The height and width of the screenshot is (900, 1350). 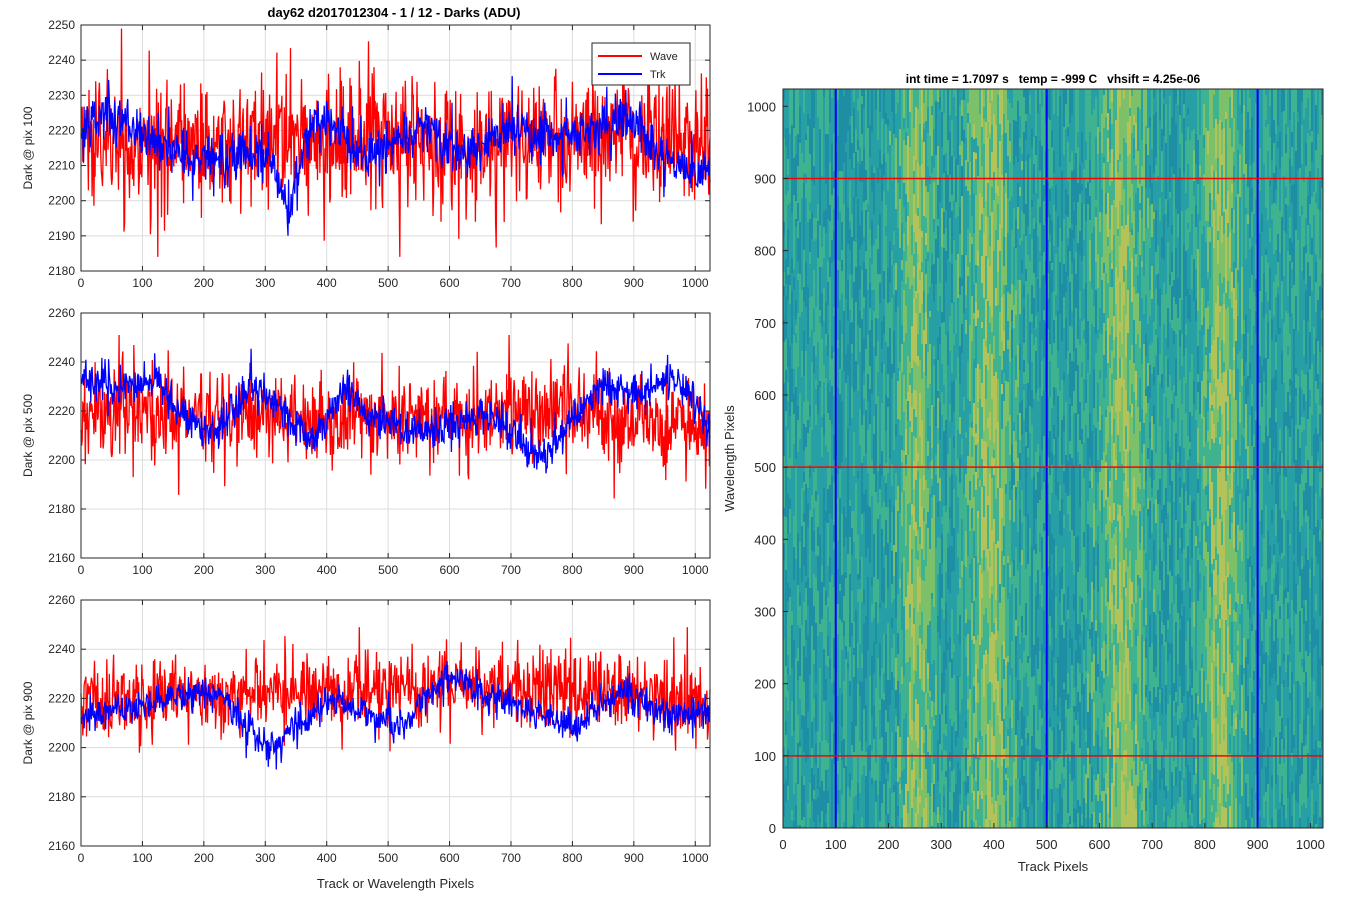 I want to click on x-tick-label: 1000, so click(x=695, y=570).